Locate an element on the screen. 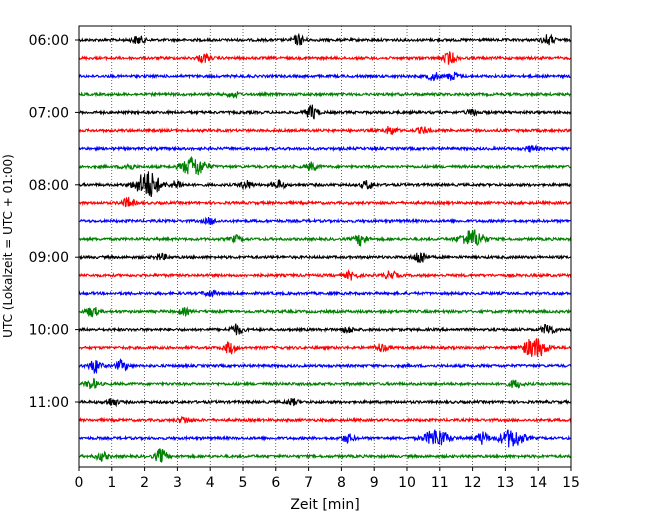 Image resolution: width=650 pixels, height=520 pixels. x-tick-label: 10 is located at coordinates (407, 483).